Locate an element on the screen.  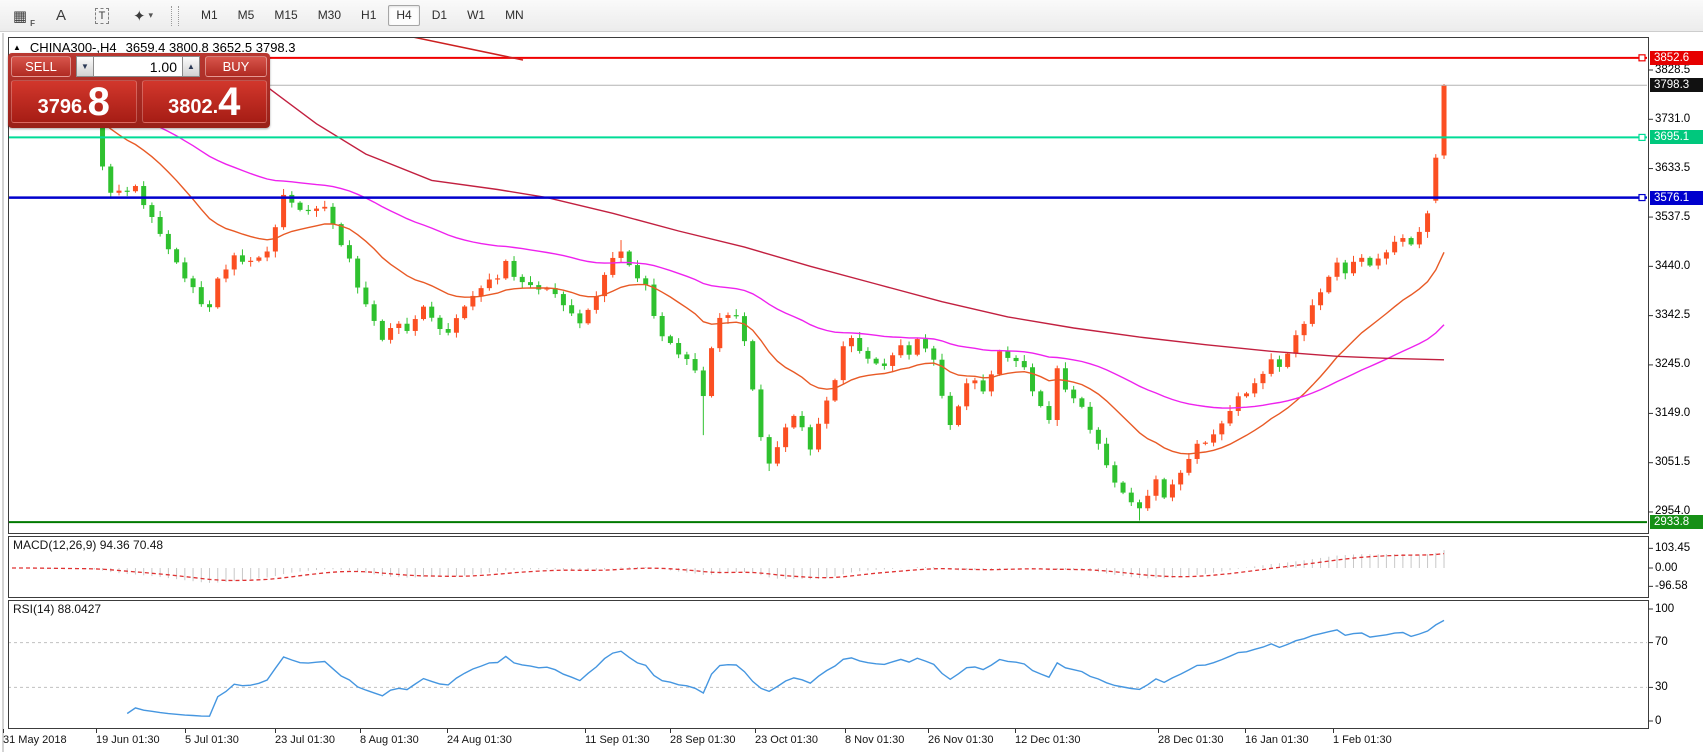
time-tick-label: 26 Nov 01:30 is located at coordinates (961, 740).